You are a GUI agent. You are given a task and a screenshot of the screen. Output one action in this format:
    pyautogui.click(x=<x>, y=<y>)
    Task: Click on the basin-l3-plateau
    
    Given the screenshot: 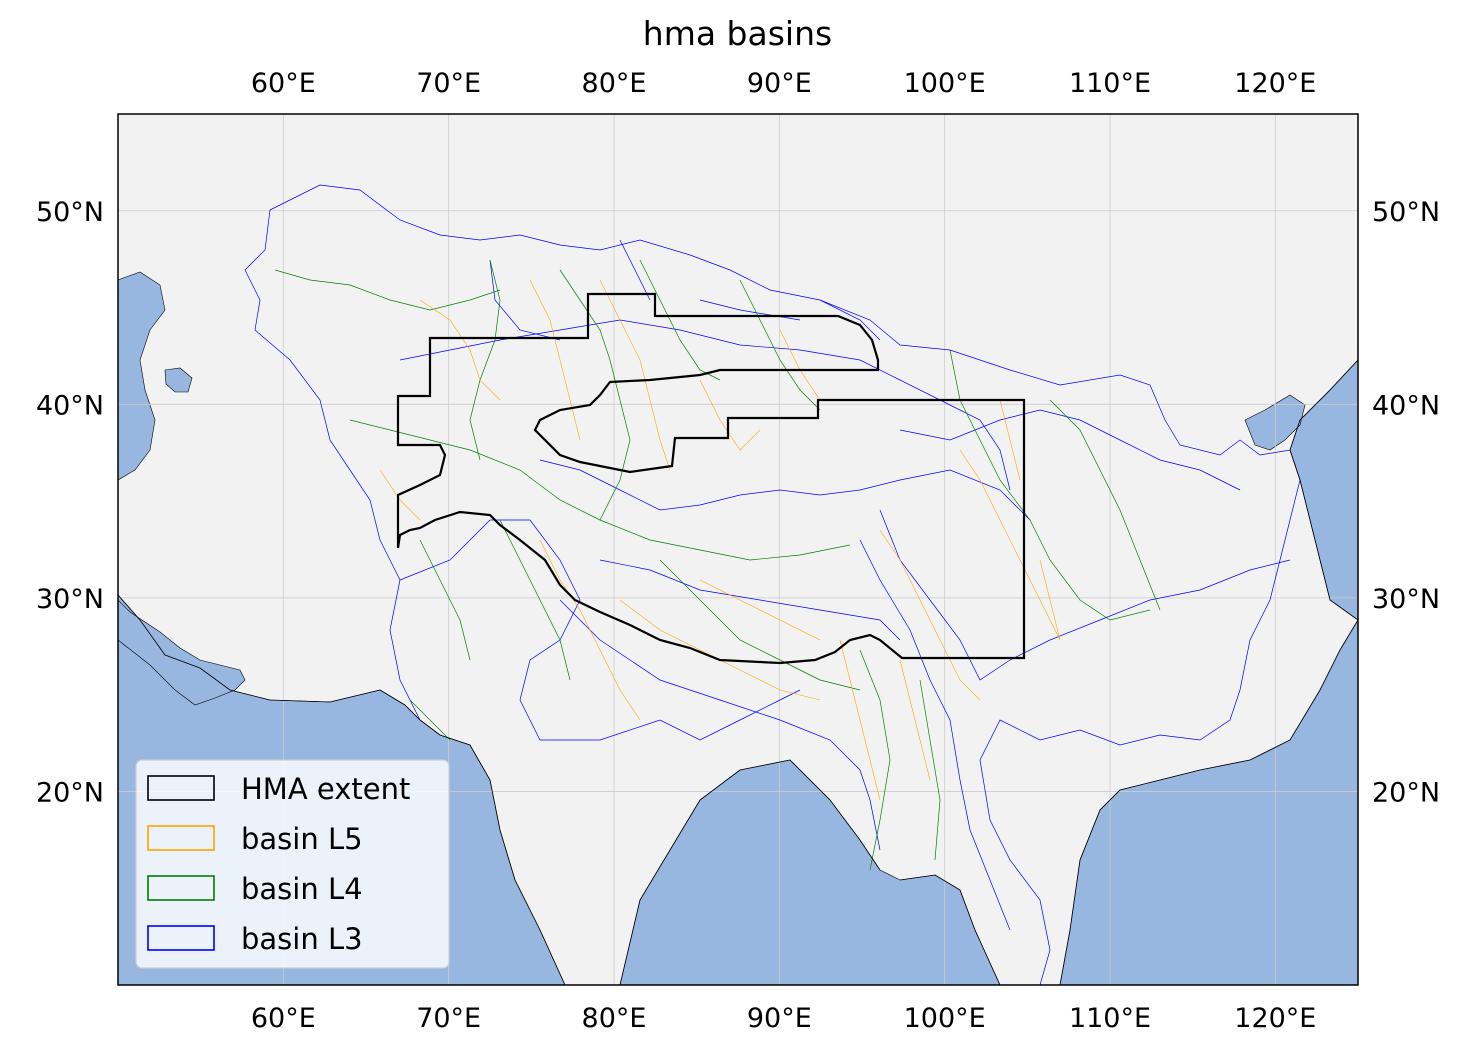 What is the action you would take?
    pyautogui.click(x=785, y=550)
    